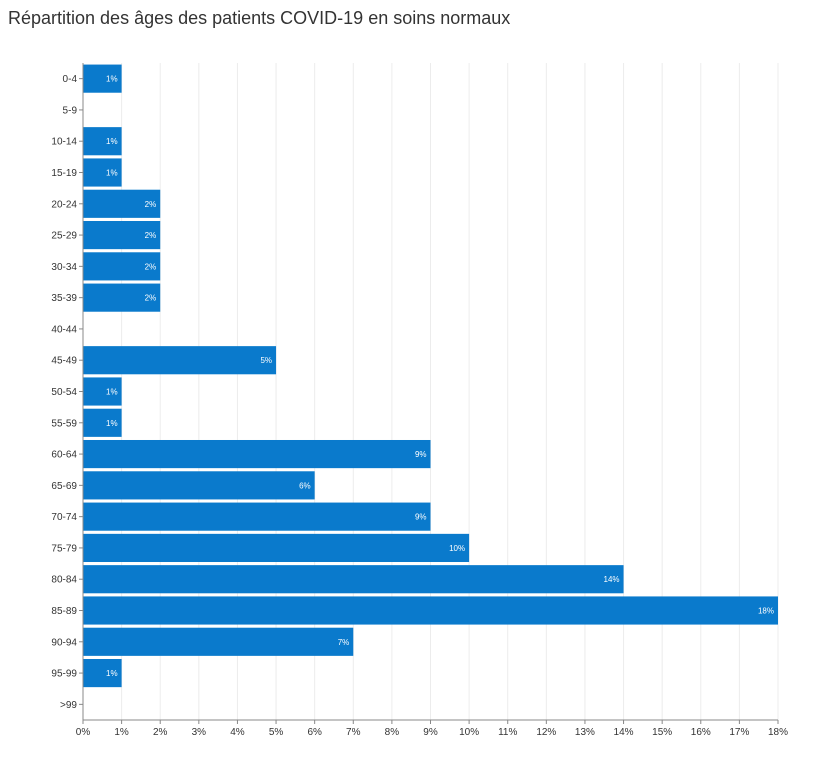  What do you see at coordinates (430, 732) in the screenshot?
I see `x-tick-label: 9%` at bounding box center [430, 732].